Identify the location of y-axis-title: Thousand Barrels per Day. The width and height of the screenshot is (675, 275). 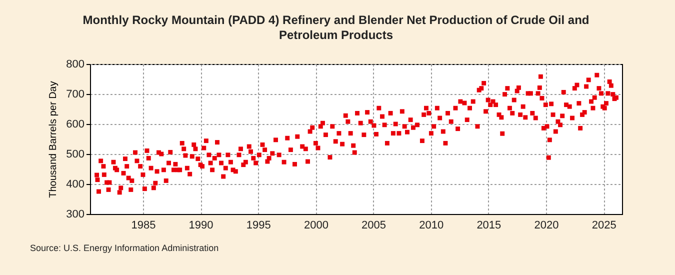
(54, 139).